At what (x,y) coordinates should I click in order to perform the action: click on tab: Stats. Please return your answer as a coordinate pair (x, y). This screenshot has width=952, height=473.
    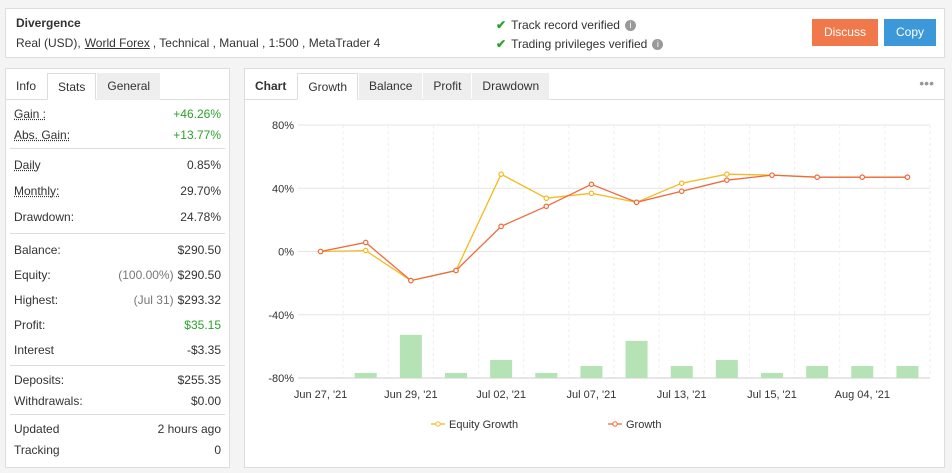
    Looking at the image, I should click on (72, 86).